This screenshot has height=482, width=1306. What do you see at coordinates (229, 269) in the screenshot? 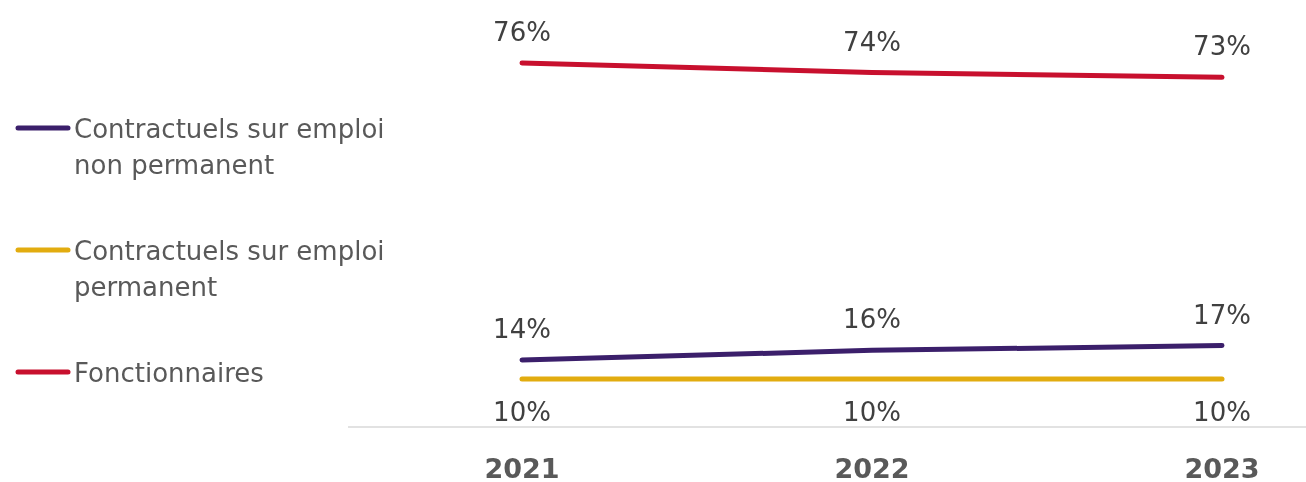
I see `legend-label: Contractuels sur emploi permanent` at bounding box center [229, 269].